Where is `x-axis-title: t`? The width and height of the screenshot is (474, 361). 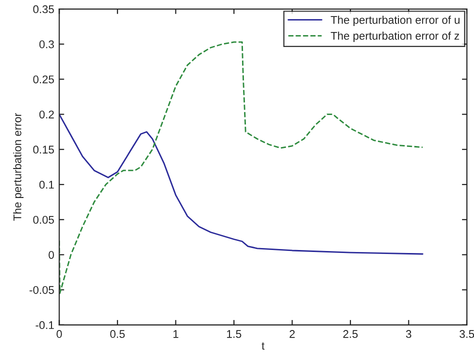 x-axis-title: t is located at coordinates (263, 346).